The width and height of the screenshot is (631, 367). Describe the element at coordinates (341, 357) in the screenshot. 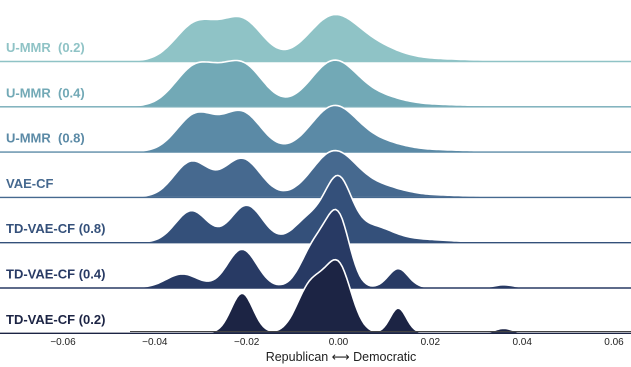

I see `x-axis-label: Republican ⟷ Democratic` at that location.